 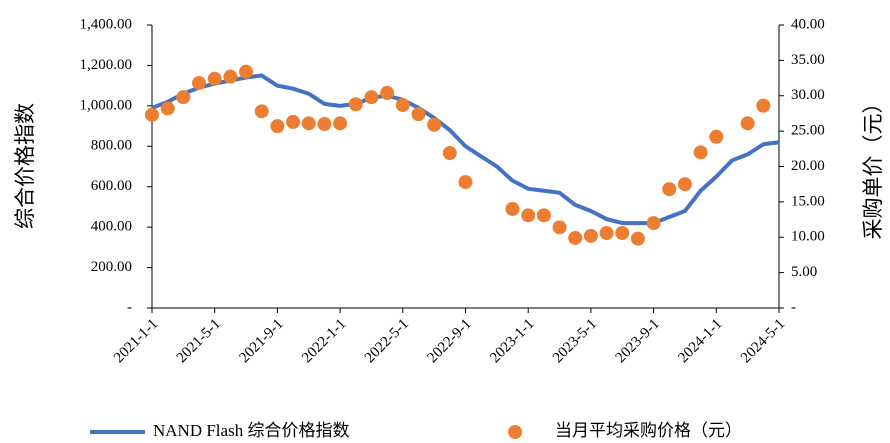 What do you see at coordinates (763, 341) in the screenshot?
I see `x-tick-label: 2024-5-1` at bounding box center [763, 341].